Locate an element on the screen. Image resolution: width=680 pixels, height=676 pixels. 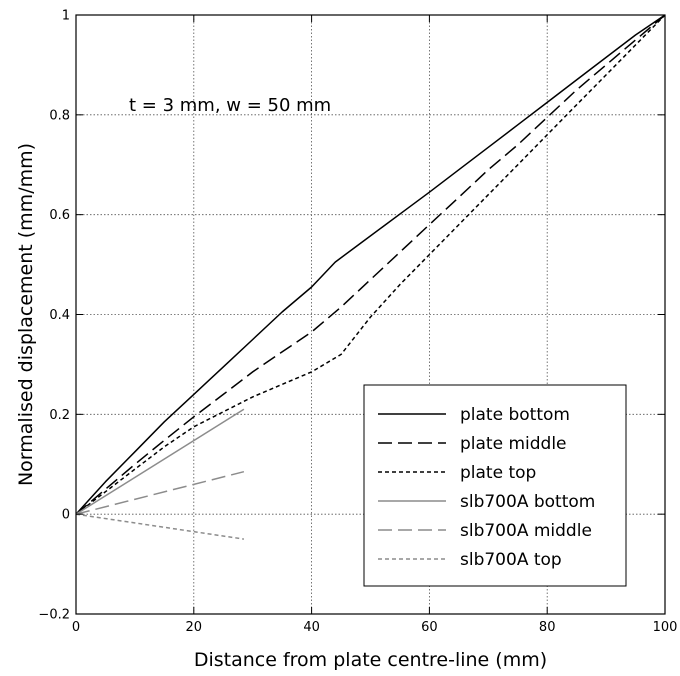
y-axis-title: Normalised displacement (mm/mm) is located at coordinates (26, 314).